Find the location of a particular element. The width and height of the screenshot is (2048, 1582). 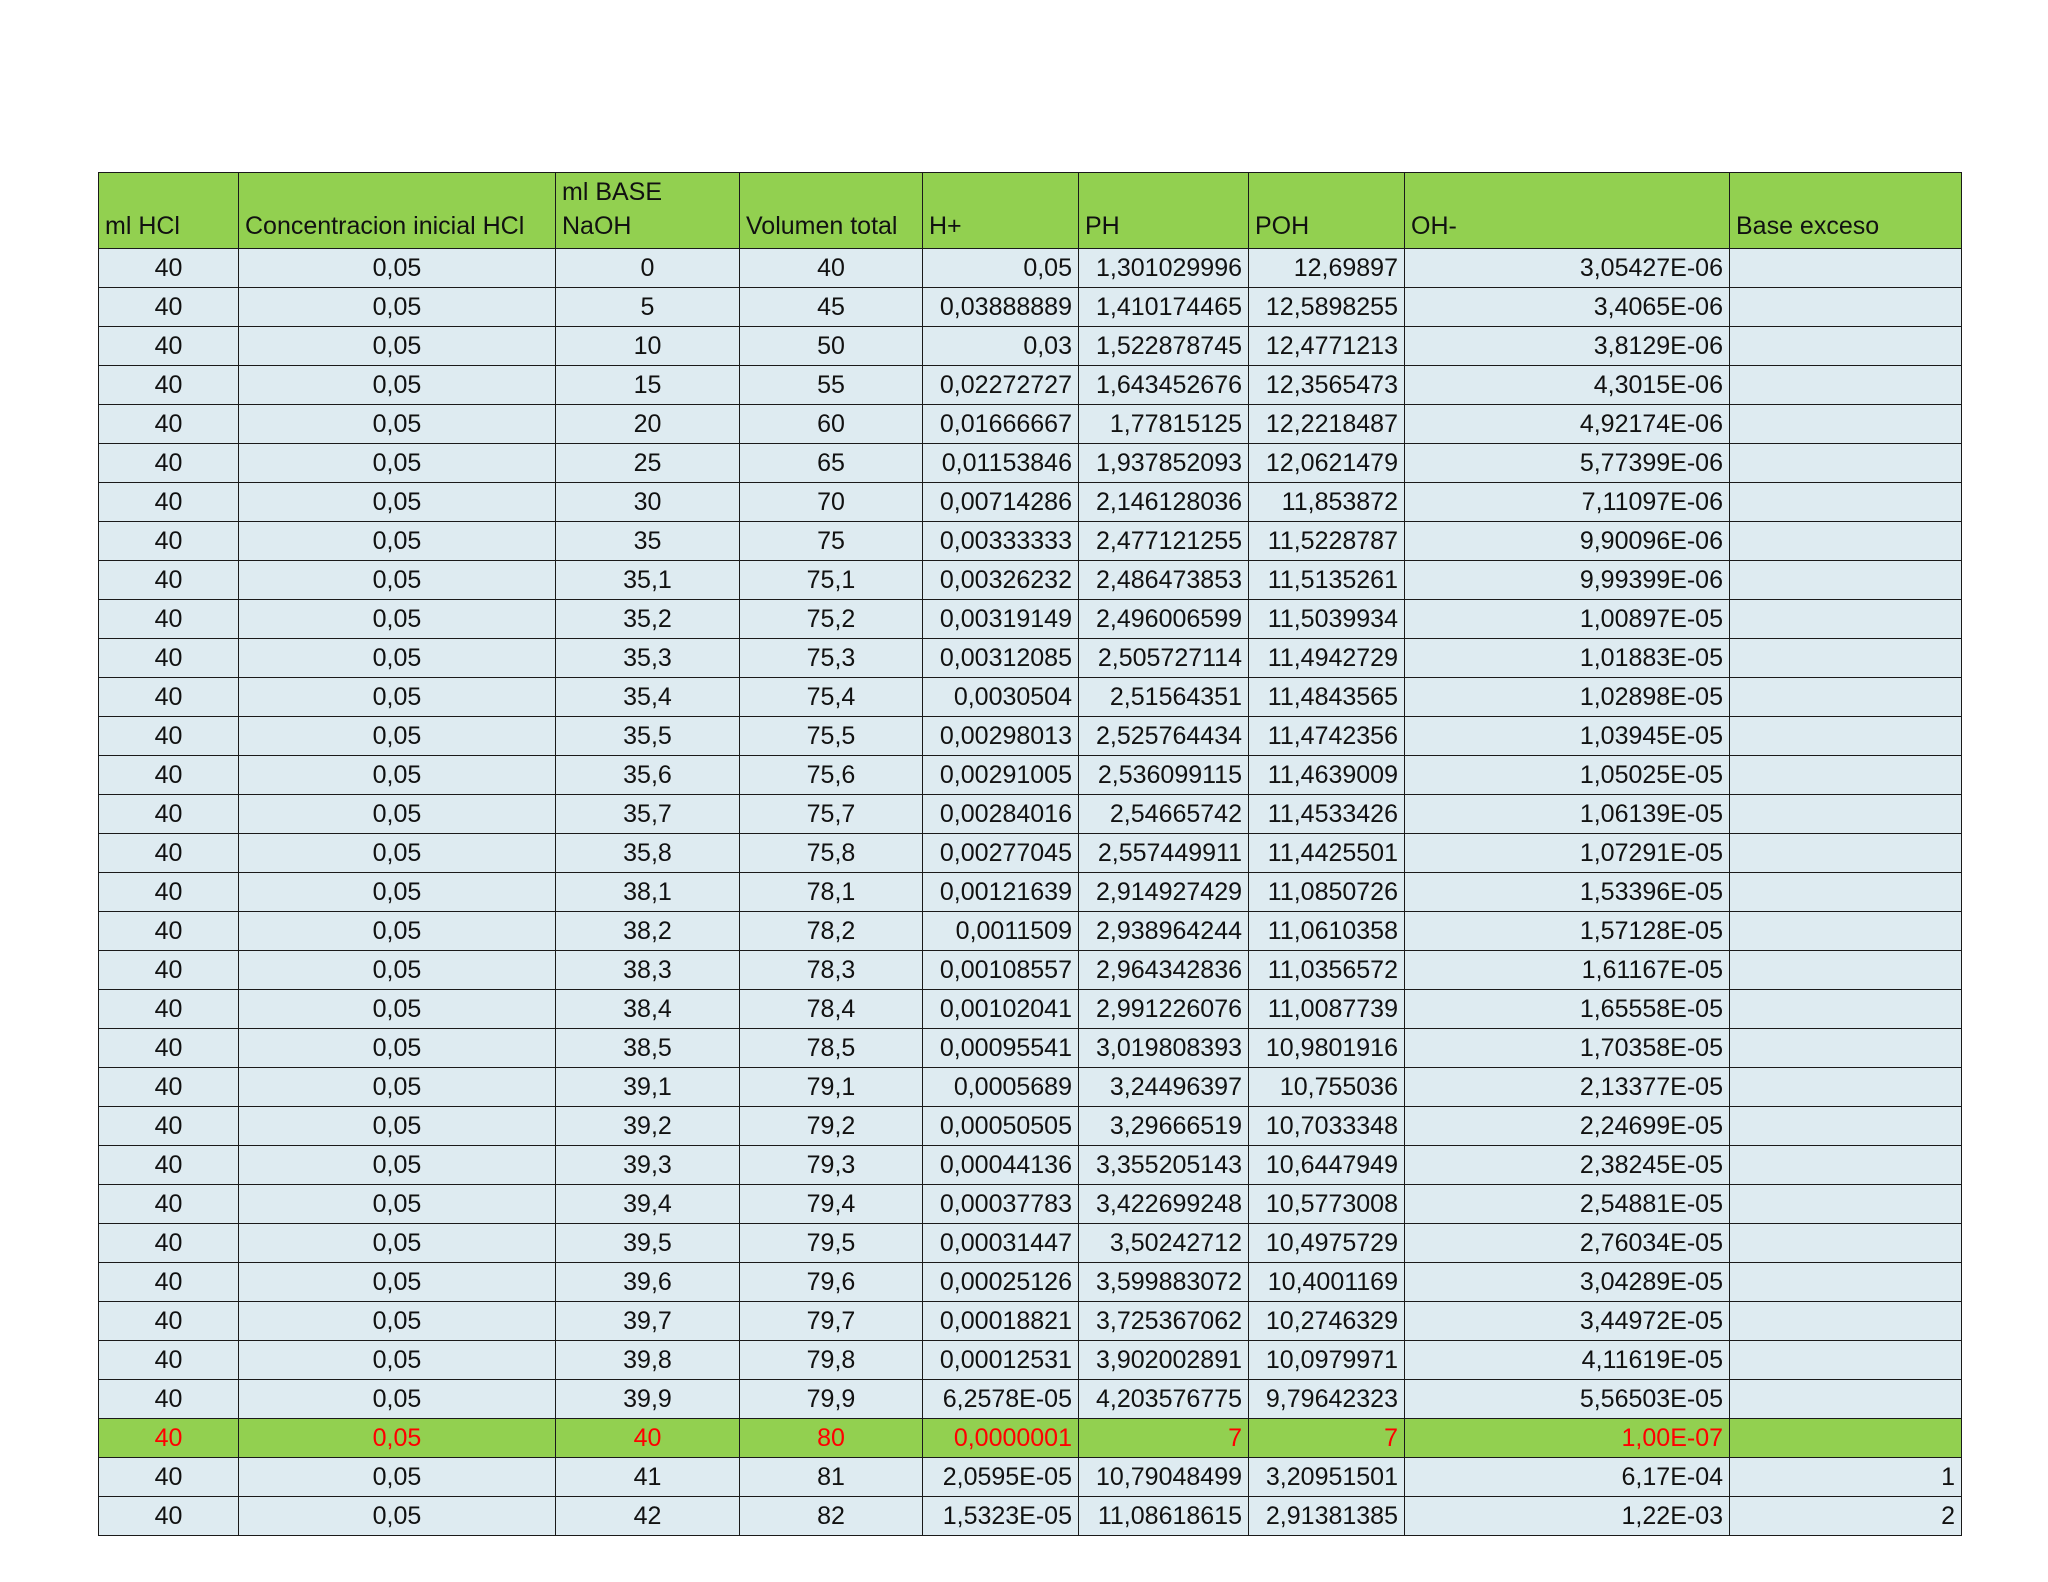

cell-ml-base: 39,5 is located at coordinates (647, 1243).